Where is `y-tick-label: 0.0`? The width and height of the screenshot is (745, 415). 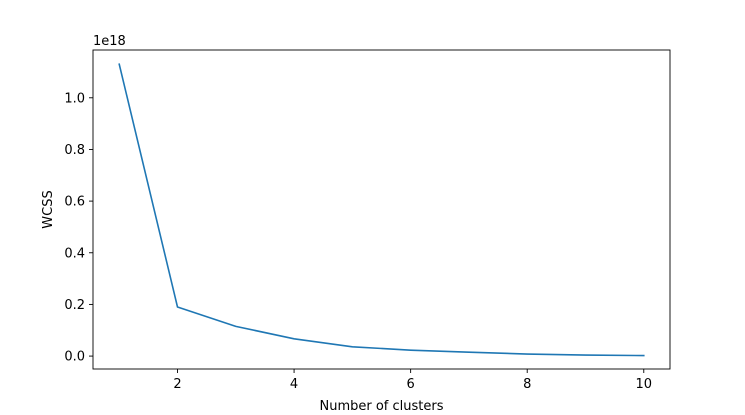
y-tick-label: 0.0 is located at coordinates (74, 357).